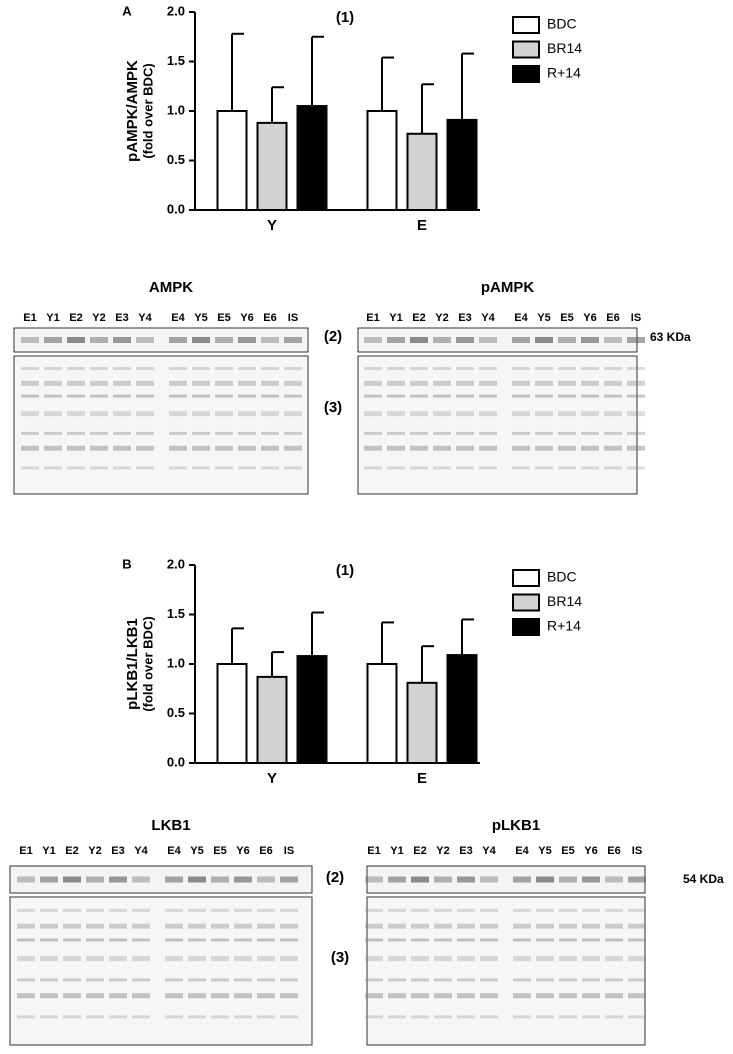 The height and width of the screenshot is (1054, 733). I want to click on lane-label: E2, so click(419, 851).